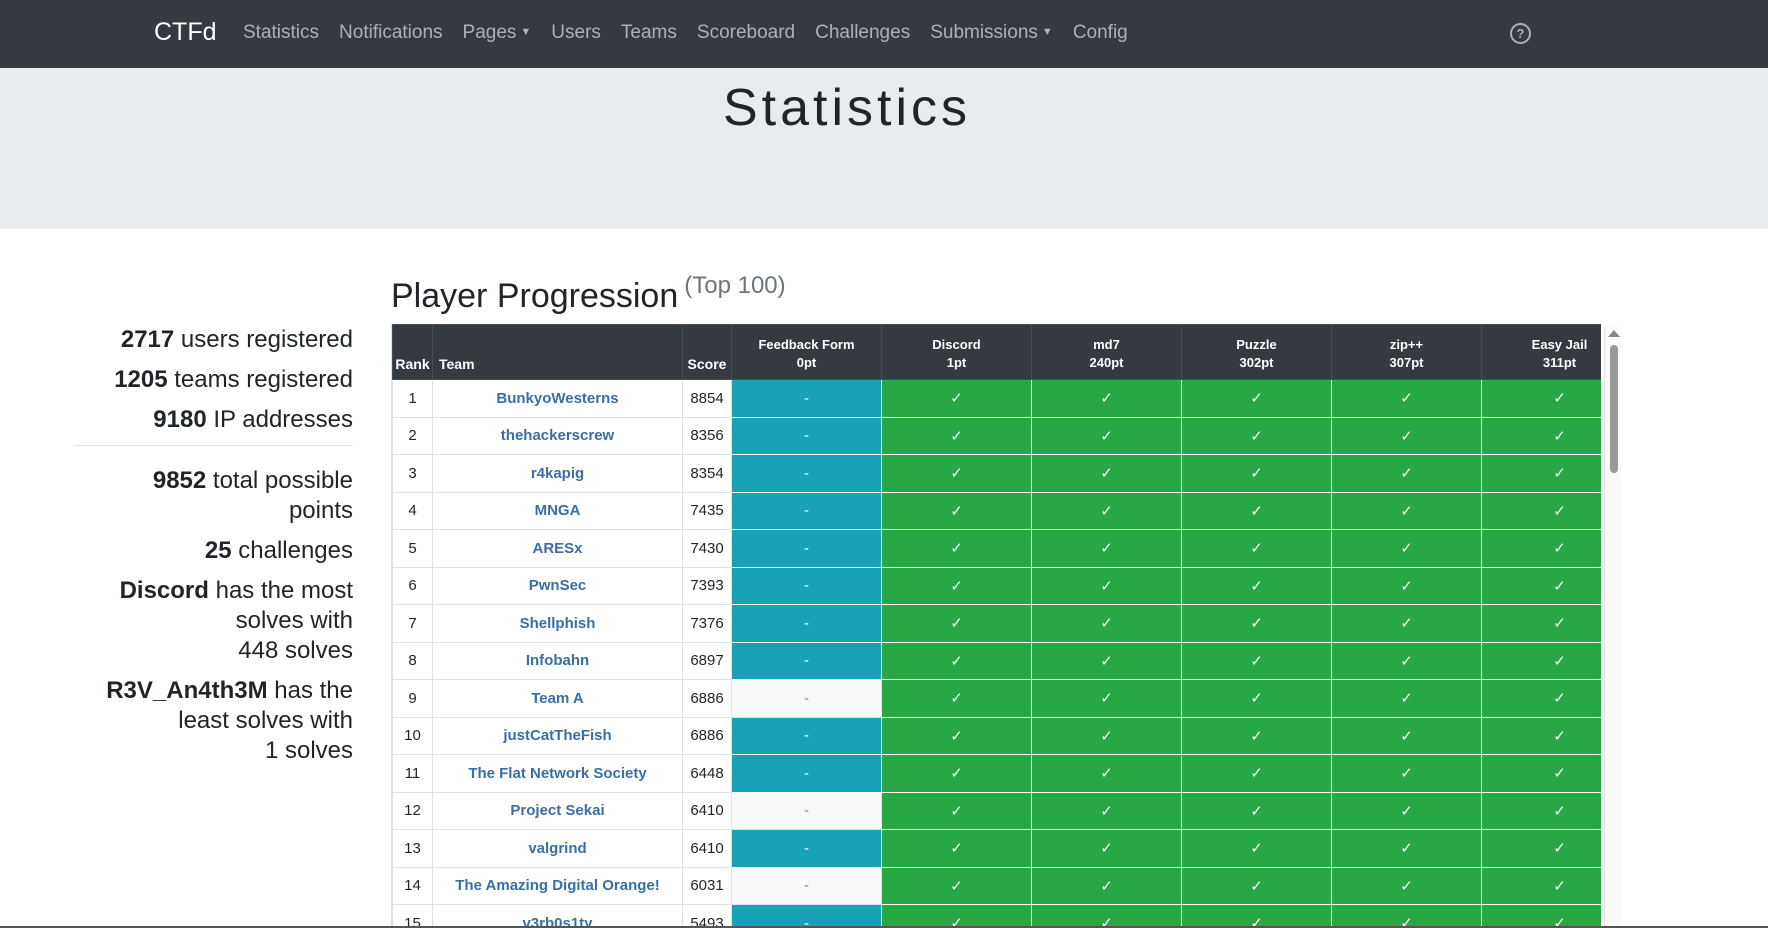 The height and width of the screenshot is (928, 1768). I want to click on challenge-header: Easy Jail 311pt, so click(1541, 352).